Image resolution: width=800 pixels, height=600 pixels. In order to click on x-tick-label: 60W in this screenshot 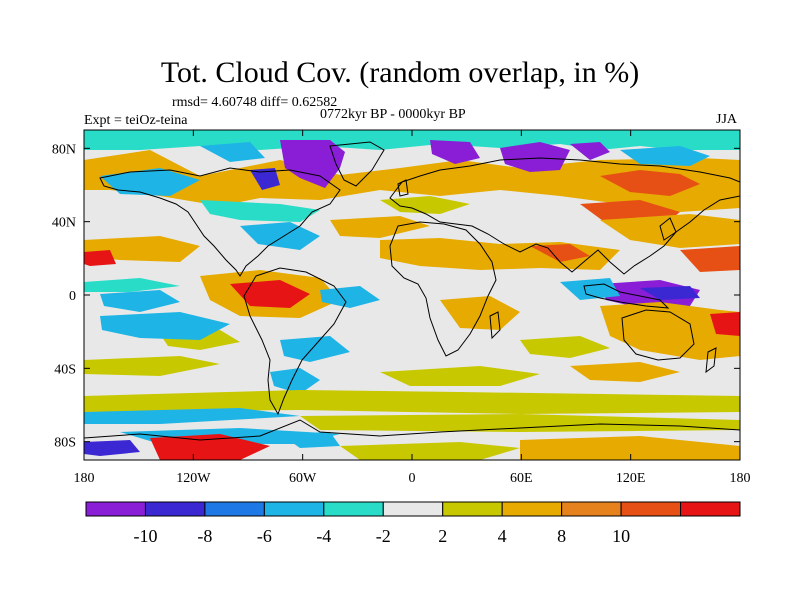, I will do `click(303, 478)`.